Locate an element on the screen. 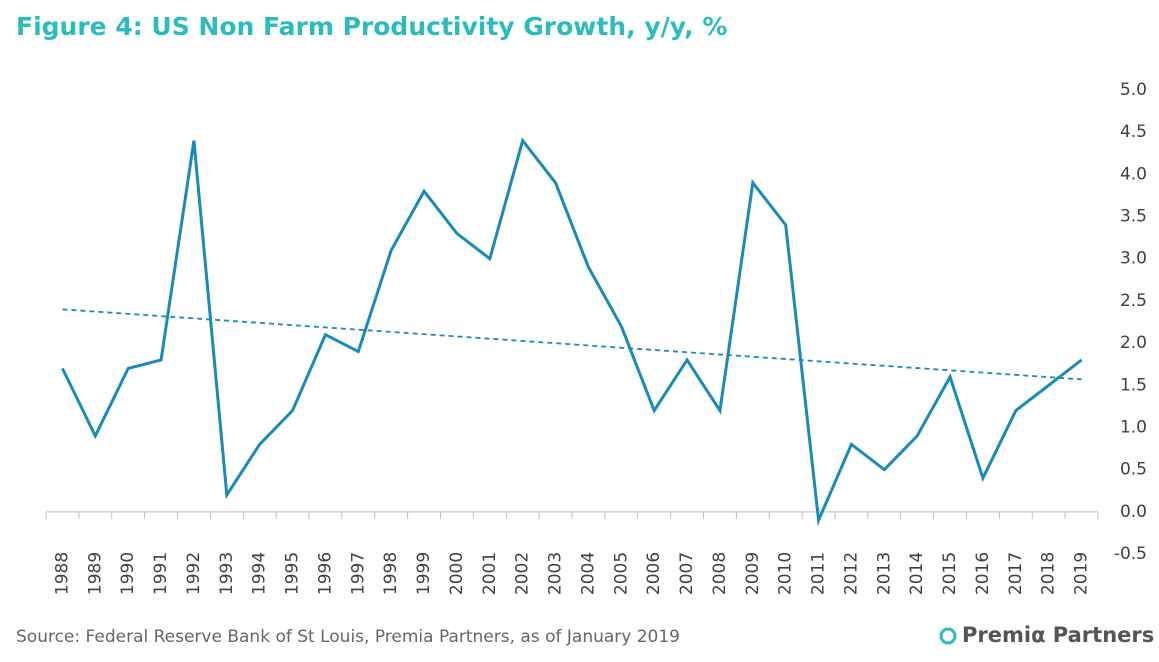  x-tick-label: 2014 is located at coordinates (917, 573).